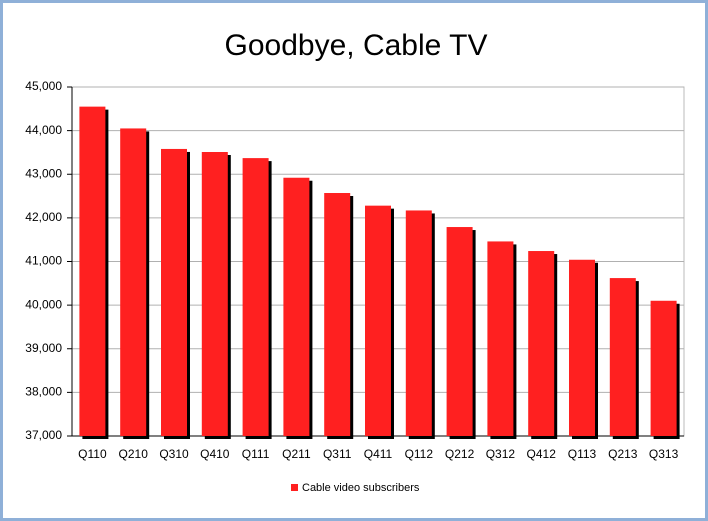 Image resolution: width=708 pixels, height=521 pixels. What do you see at coordinates (43, 217) in the screenshot?
I see `y-tick-label: 42,000` at bounding box center [43, 217].